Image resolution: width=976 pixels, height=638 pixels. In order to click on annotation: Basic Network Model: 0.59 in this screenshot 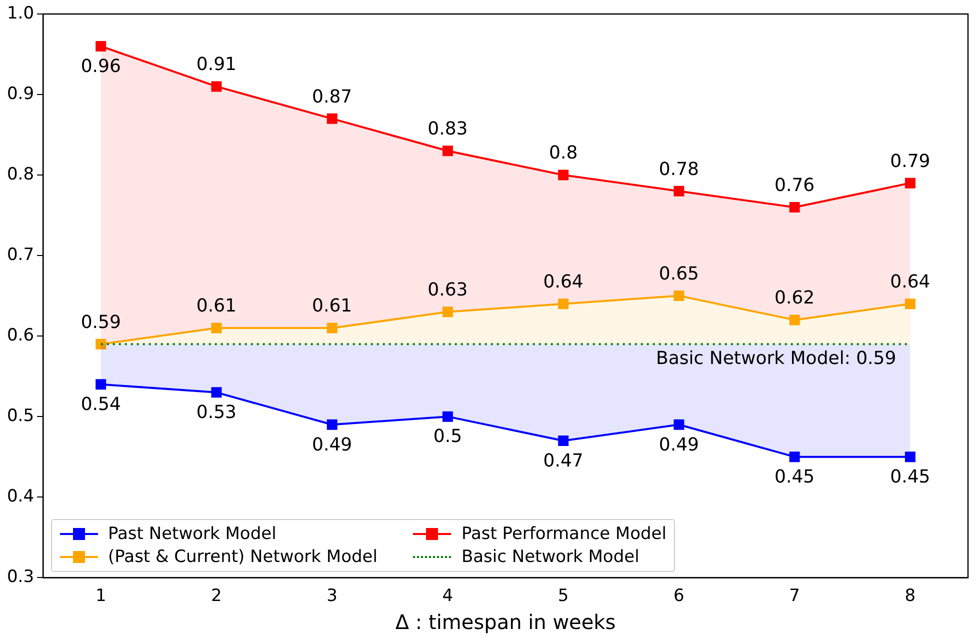, I will do `click(776, 358)`.